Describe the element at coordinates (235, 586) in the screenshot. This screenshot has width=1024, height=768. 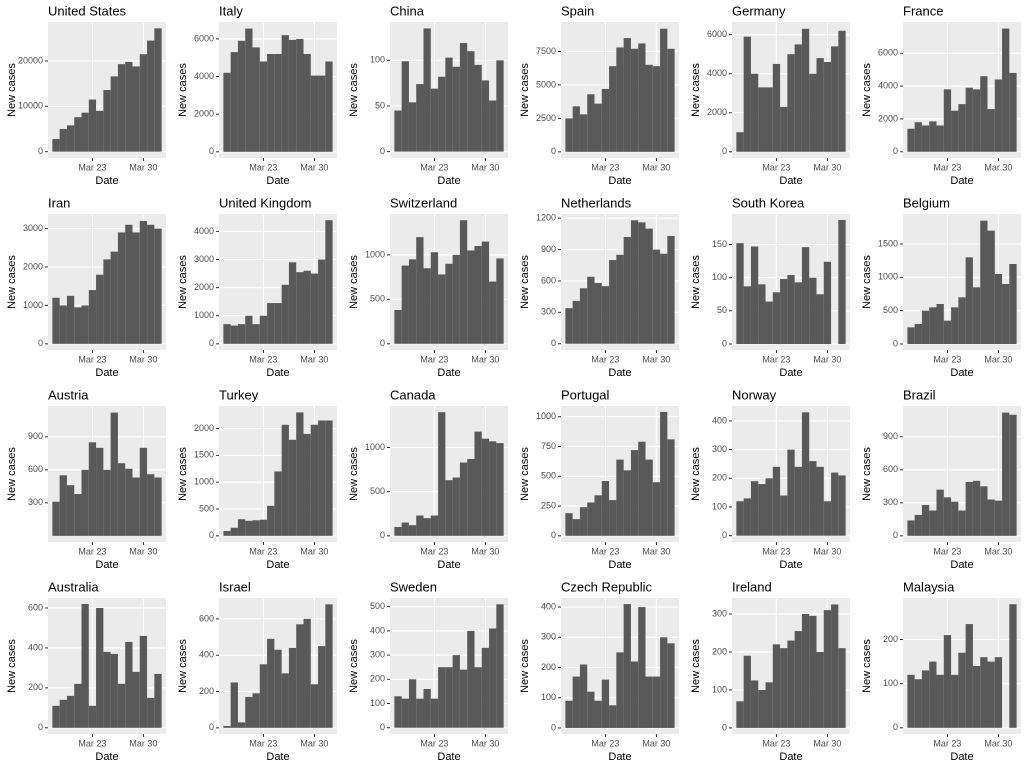
I see `panel-title: Israel` at that location.